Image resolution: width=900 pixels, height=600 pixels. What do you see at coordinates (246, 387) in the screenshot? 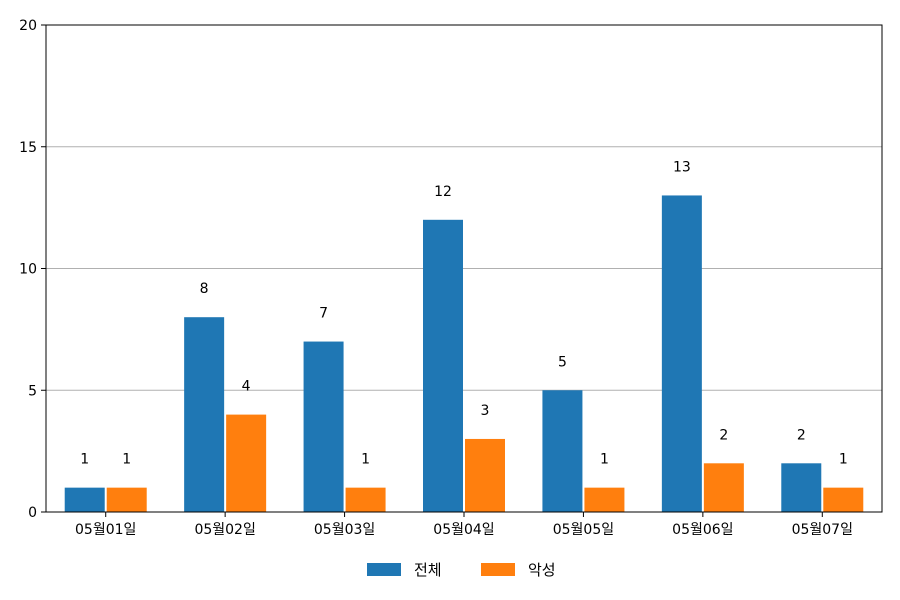
I see `data-label: 4` at bounding box center [246, 387].